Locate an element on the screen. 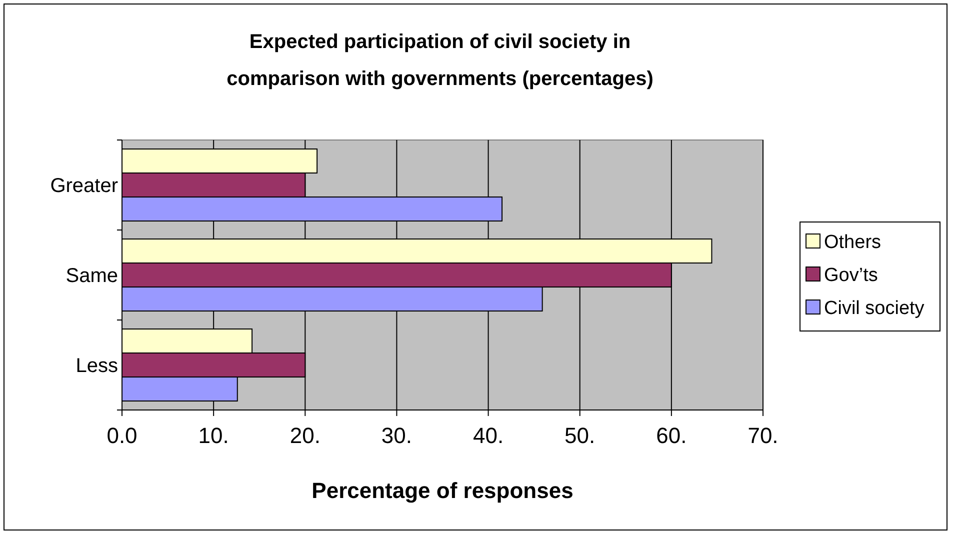 This screenshot has height=536, width=956. x-tick-label: 40. is located at coordinates (488, 435).